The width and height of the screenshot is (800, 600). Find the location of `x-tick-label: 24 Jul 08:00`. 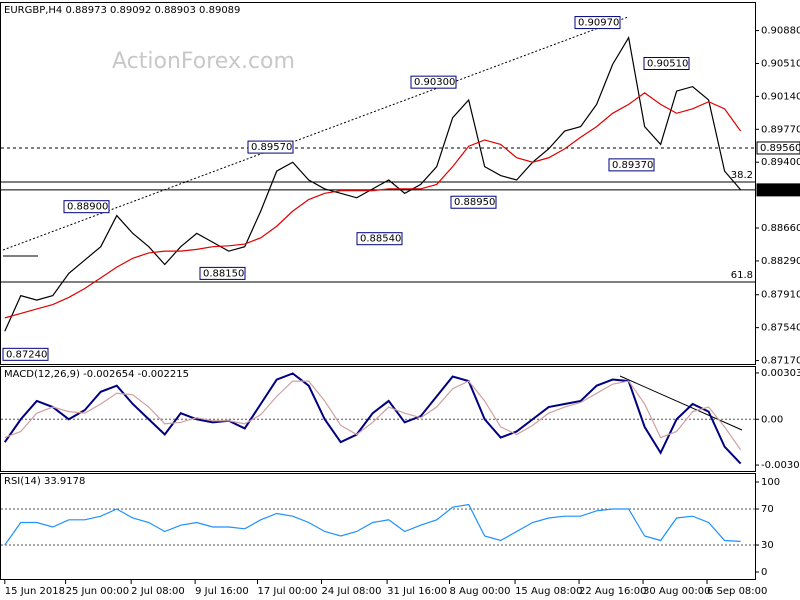

x-tick-label: 24 Jul 08:00 is located at coordinates (352, 591).